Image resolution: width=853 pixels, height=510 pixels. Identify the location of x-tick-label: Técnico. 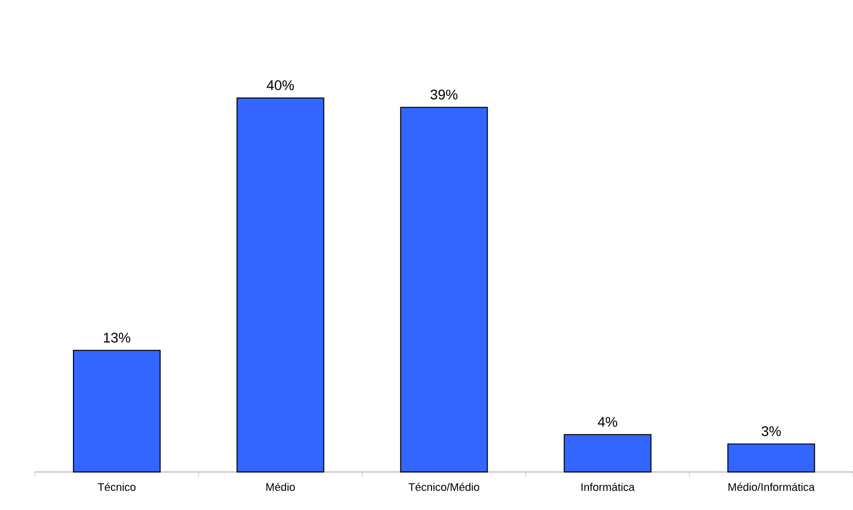
(117, 486).